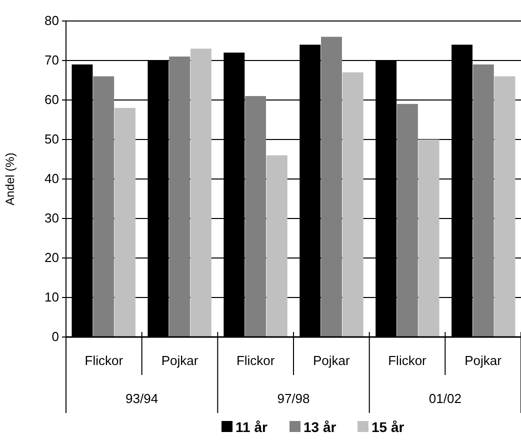 The width and height of the screenshot is (521, 443). I want to click on legend-label: 15 år, so click(388, 427).